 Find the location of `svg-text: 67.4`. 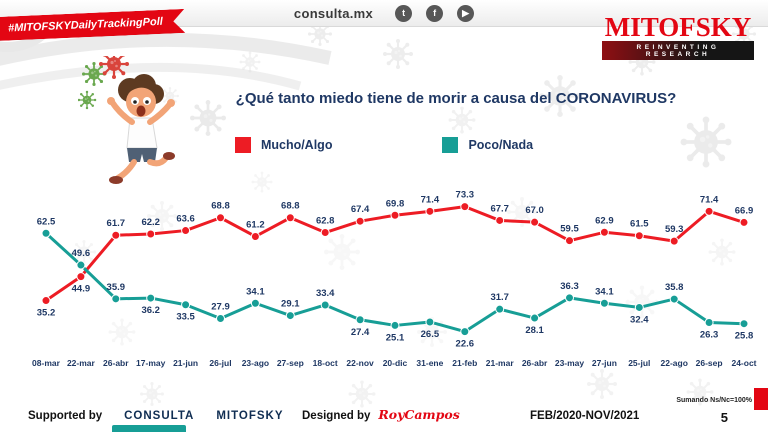

svg-text: 67.4 is located at coordinates (360, 209).